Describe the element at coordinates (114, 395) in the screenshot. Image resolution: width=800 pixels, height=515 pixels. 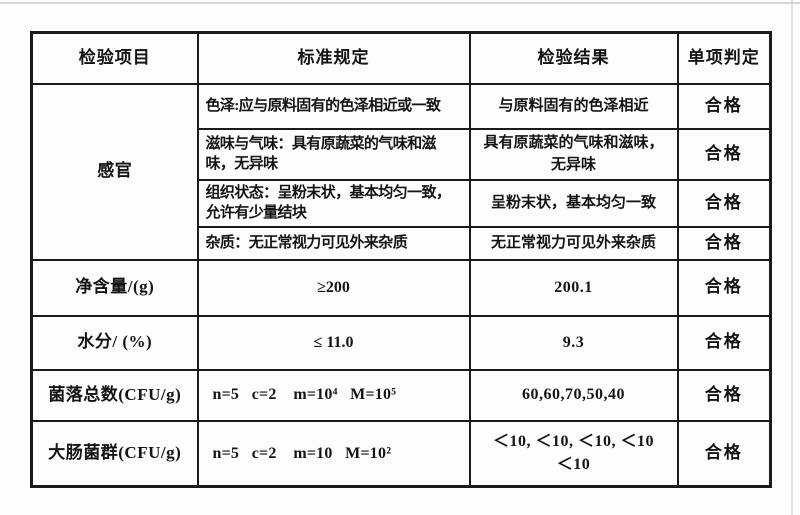
I see `cell-item-total-plate-count: 菌落总数(CFU/g)` at that location.